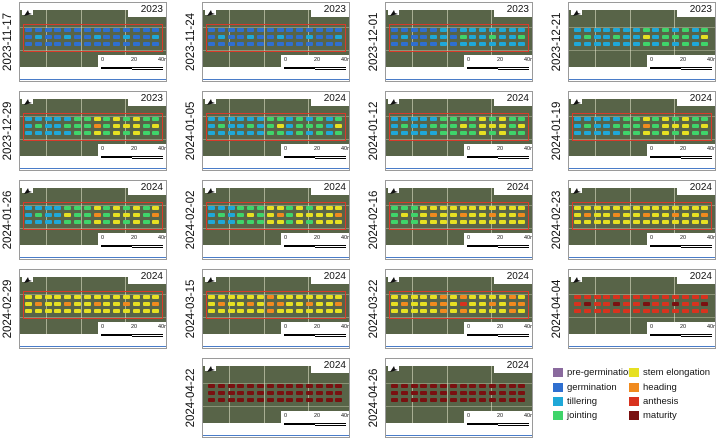  What do you see at coordinates (681, 335) in the screenshot?
I see `scale-bar: 0 20 40m` at bounding box center [681, 335].